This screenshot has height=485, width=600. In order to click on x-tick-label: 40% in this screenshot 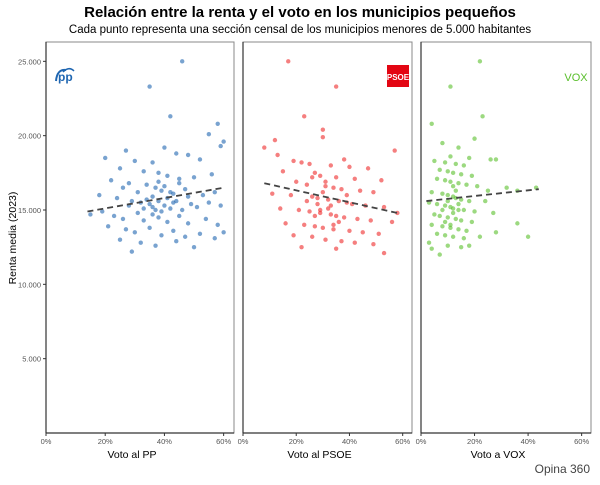, I will do `click(349, 441)`.